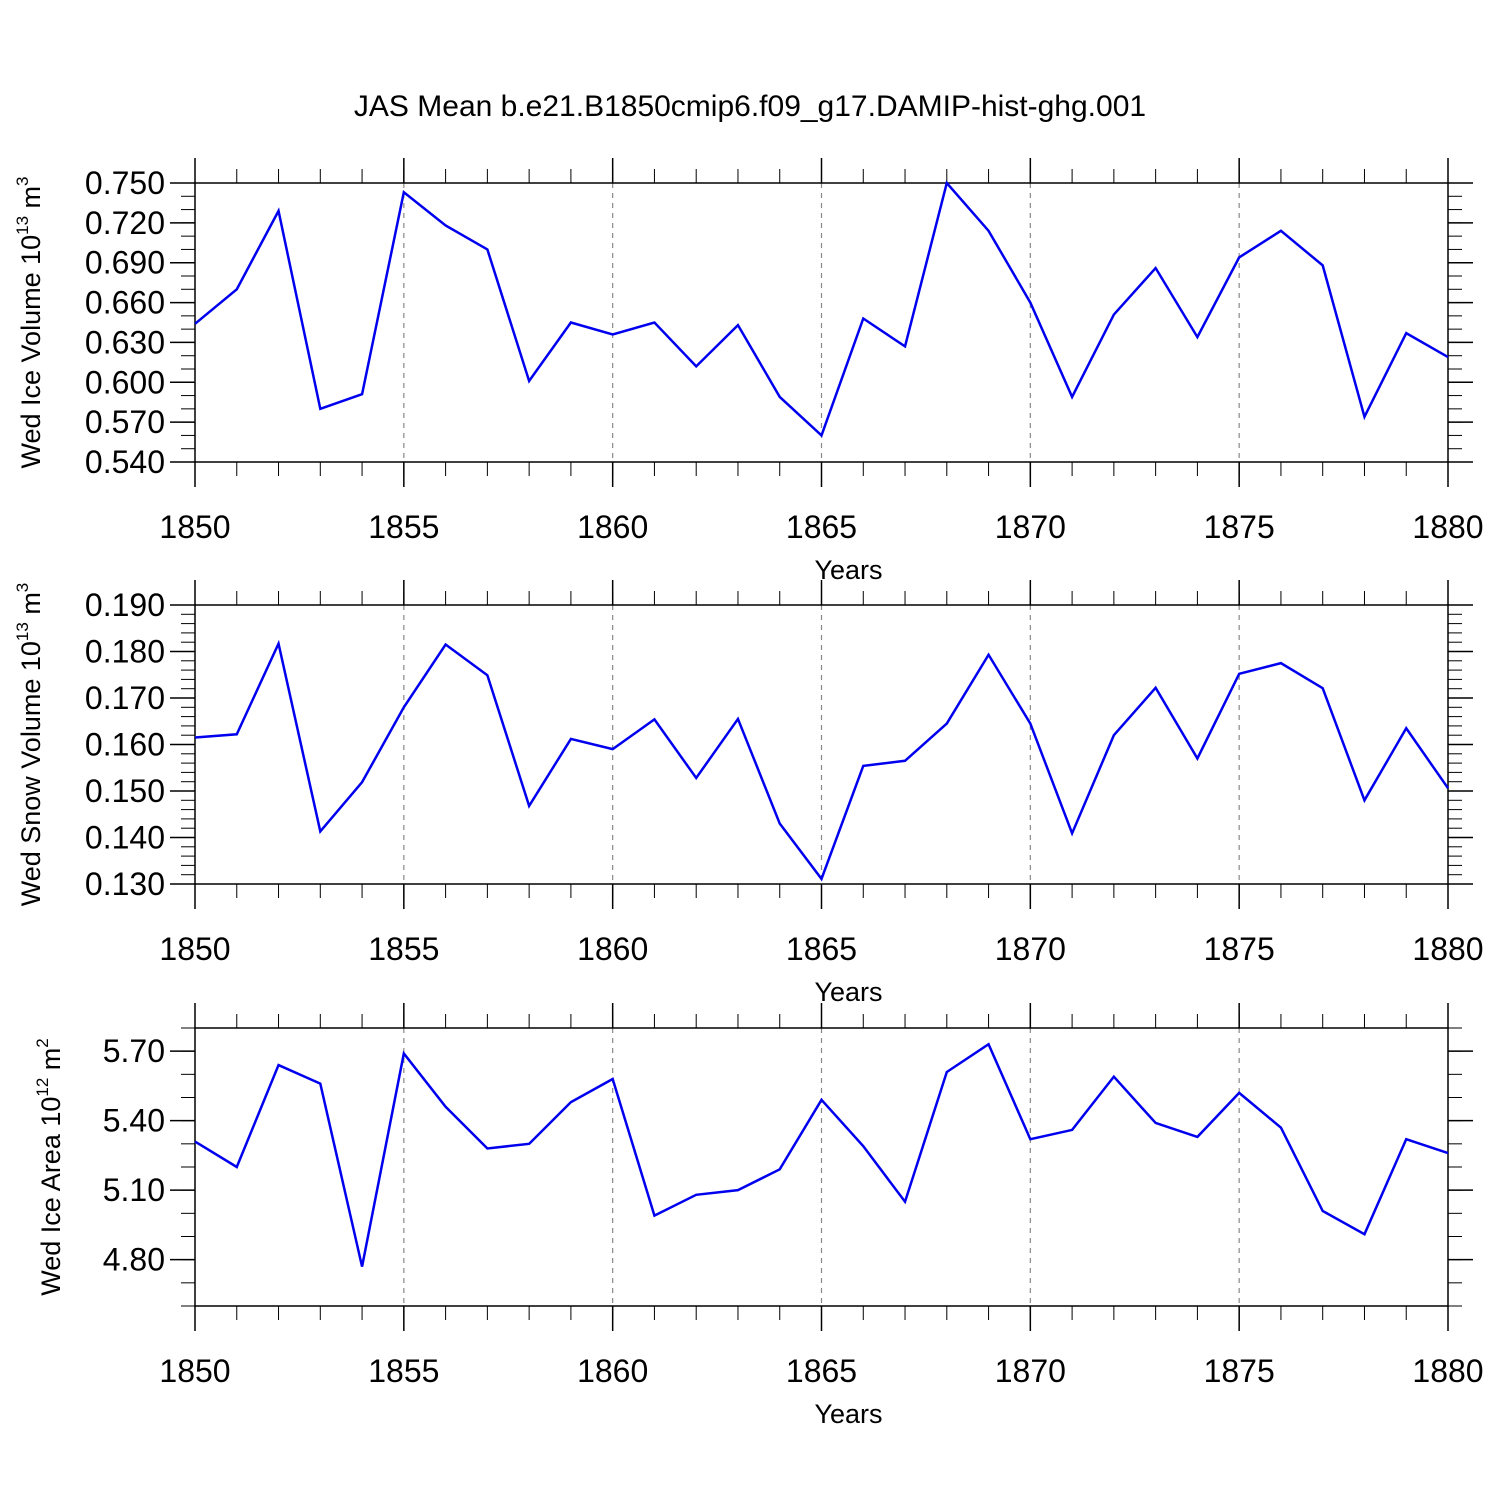 This screenshot has height=1500, width=1500. What do you see at coordinates (821, 309) in the screenshot?
I see `series-line-ice-volume` at bounding box center [821, 309].